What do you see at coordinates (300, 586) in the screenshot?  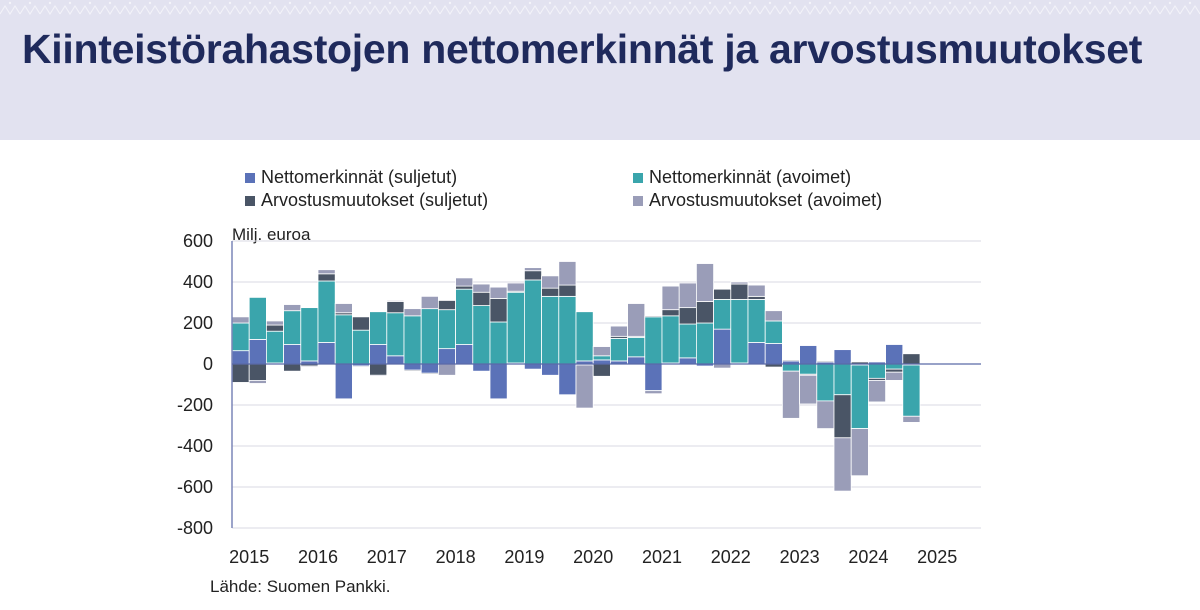 I see `source-note: Lähde: Suomen Pankki.` at bounding box center [300, 586].